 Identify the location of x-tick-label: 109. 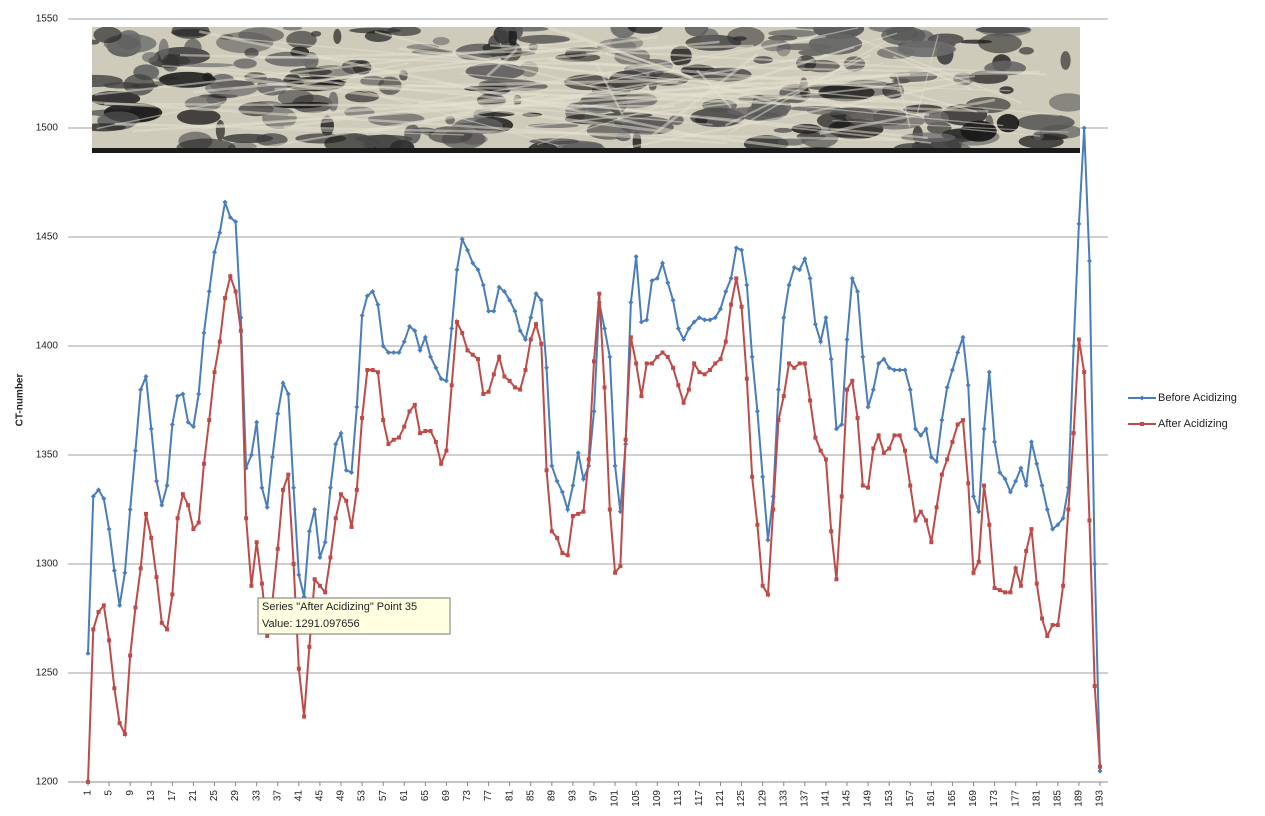
(657, 798).